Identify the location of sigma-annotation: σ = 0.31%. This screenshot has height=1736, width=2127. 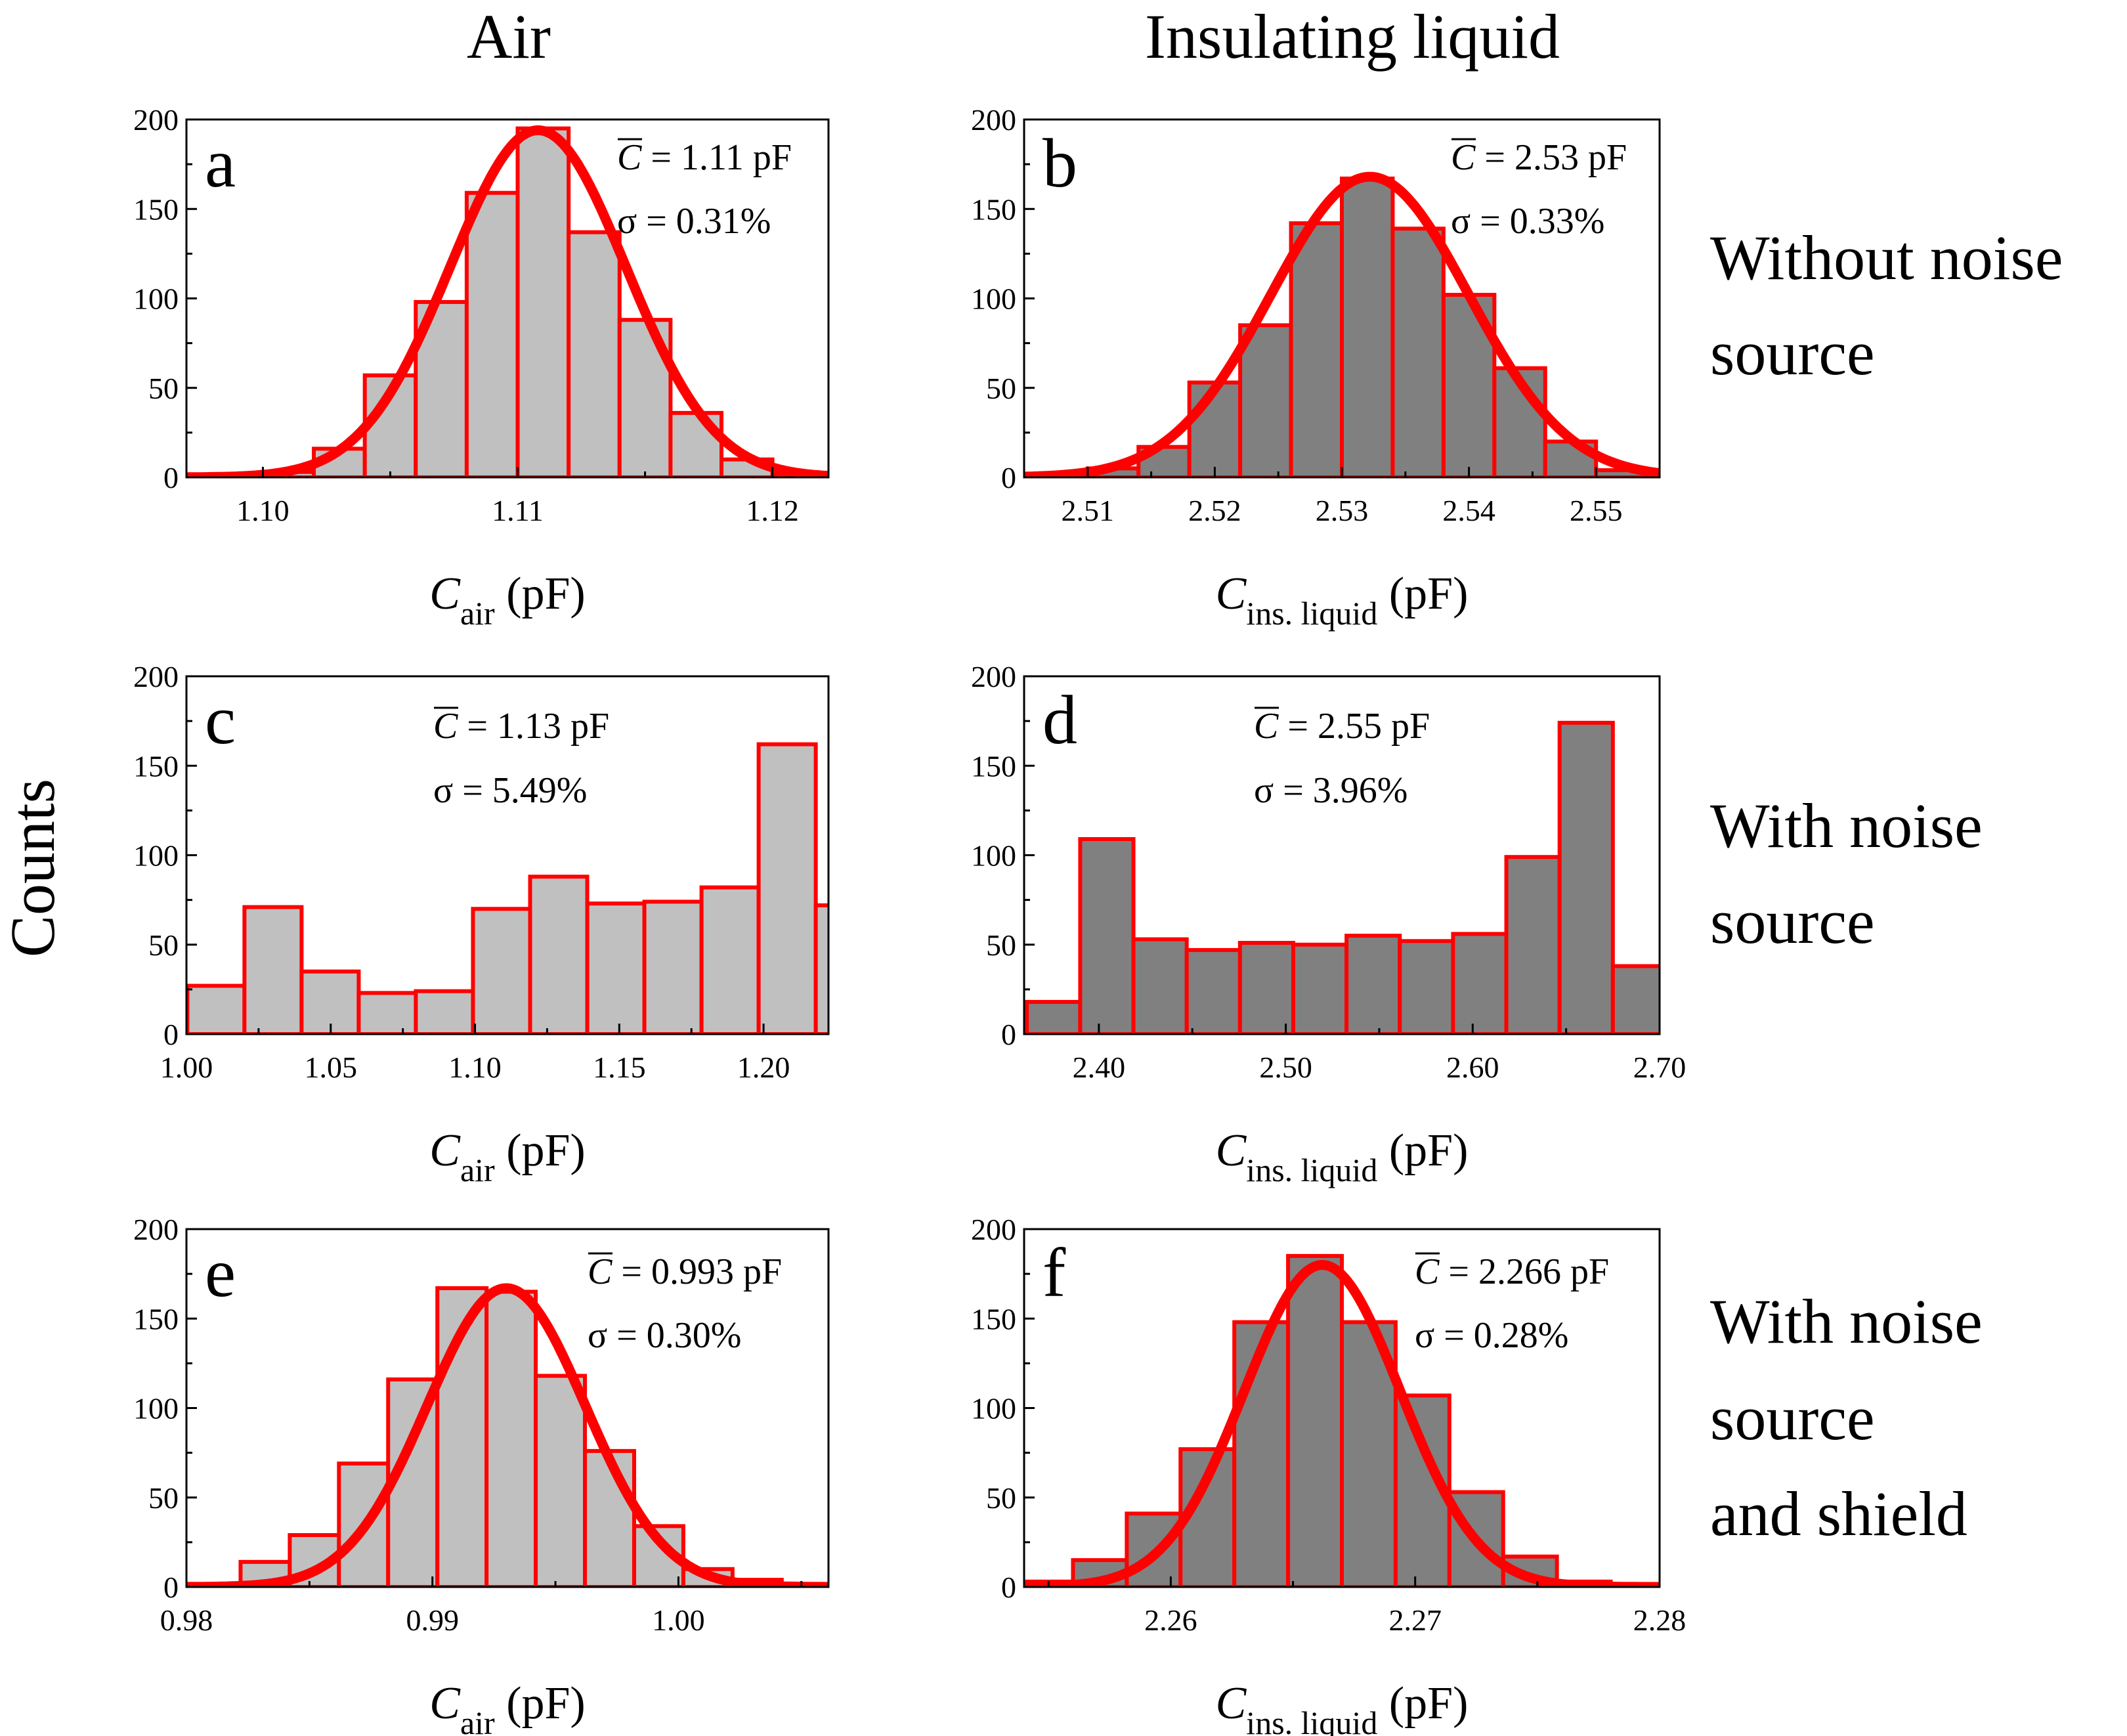
(694, 221).